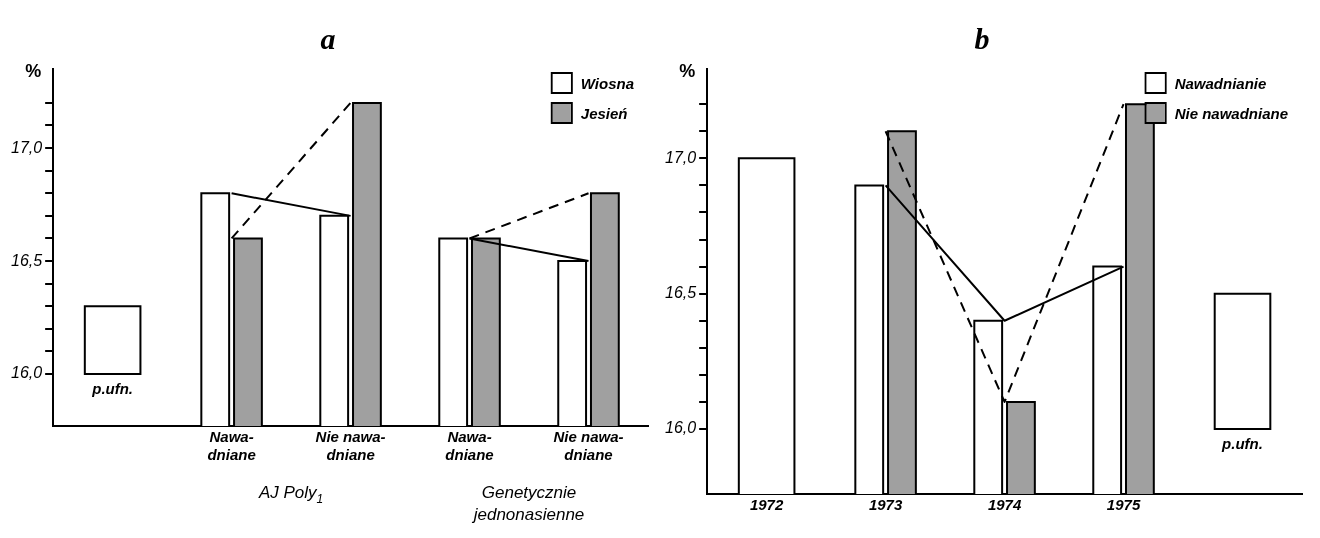  What do you see at coordinates (1004, 505) in the screenshot?
I see `x-tick-label: 1974` at bounding box center [1004, 505].